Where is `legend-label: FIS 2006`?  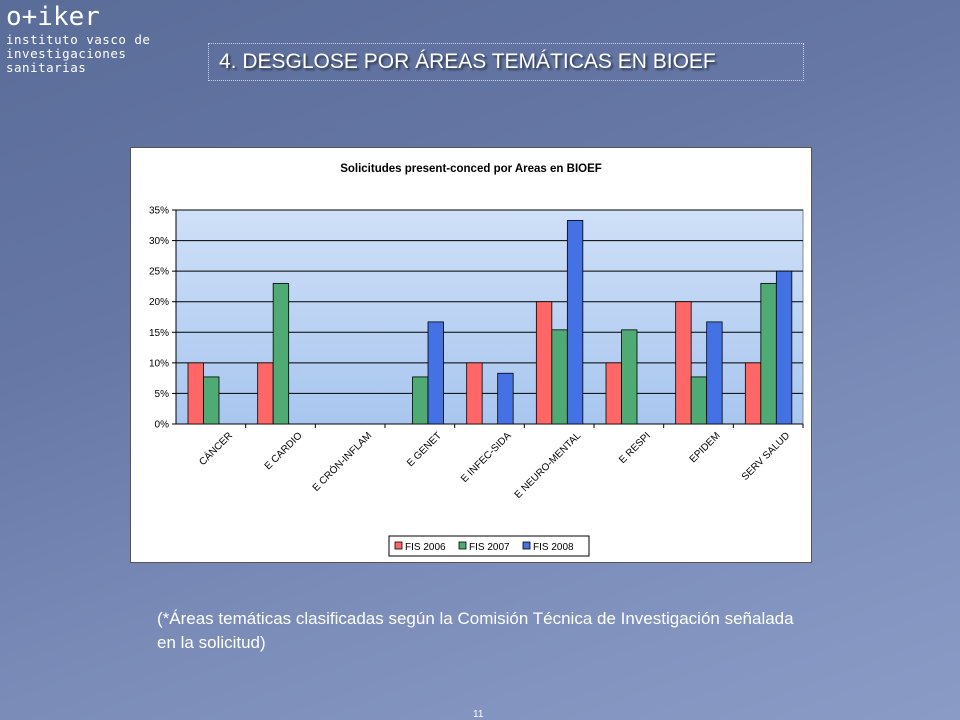
legend-label: FIS 2006 is located at coordinates (425, 547).